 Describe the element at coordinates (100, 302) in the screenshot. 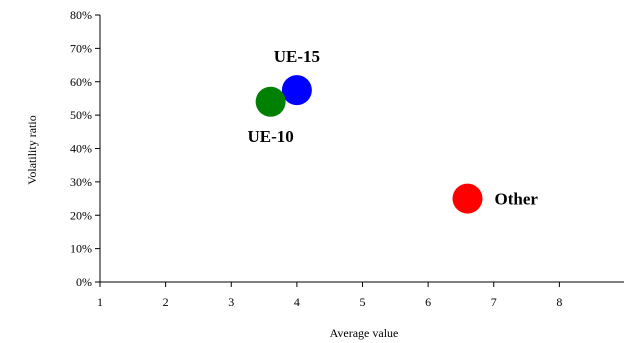

I see `x-tick-label: 1` at that location.